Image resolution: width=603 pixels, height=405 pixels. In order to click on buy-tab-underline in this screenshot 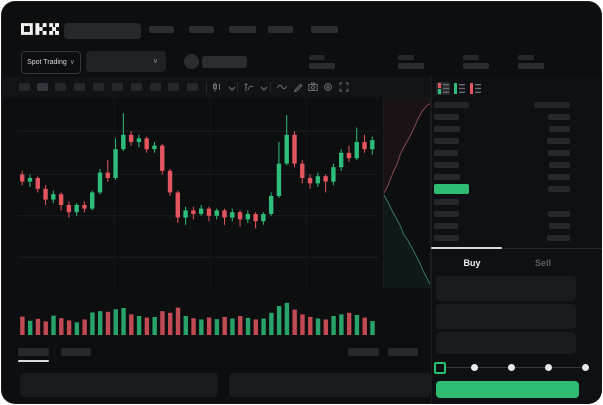, I will do `click(466, 248)`.